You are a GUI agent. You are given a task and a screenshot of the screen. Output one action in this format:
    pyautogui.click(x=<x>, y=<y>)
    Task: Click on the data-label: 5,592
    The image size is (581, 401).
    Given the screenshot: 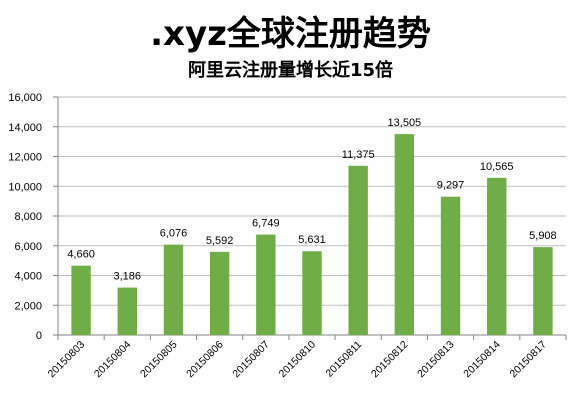 What is the action you would take?
    pyautogui.click(x=220, y=241)
    